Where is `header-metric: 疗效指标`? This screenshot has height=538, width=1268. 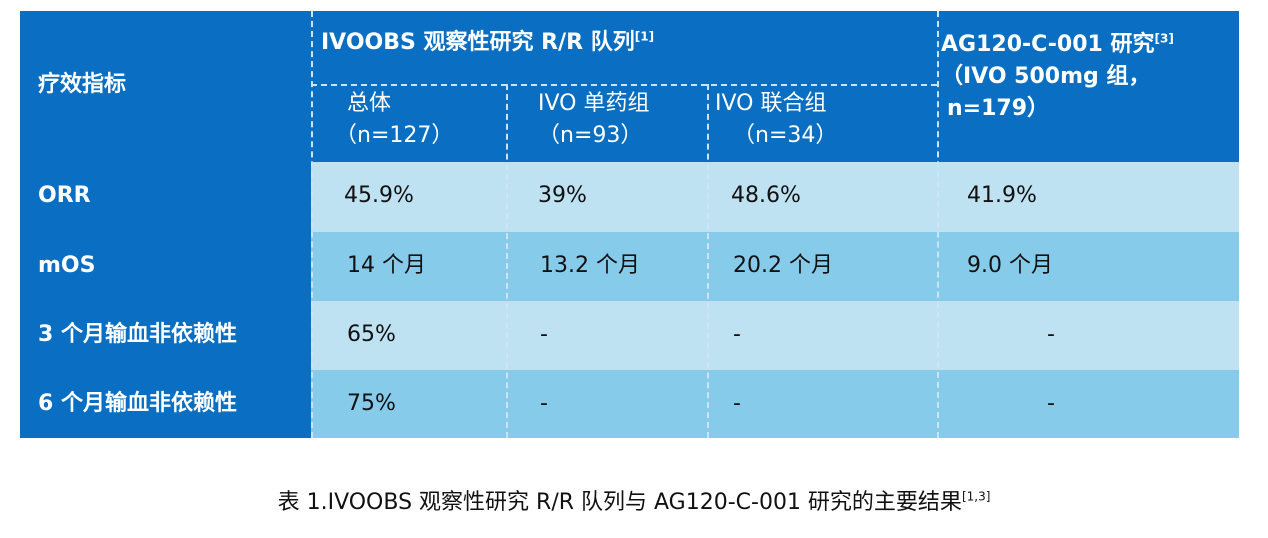 header-metric: 疗效指标 is located at coordinates (82, 84).